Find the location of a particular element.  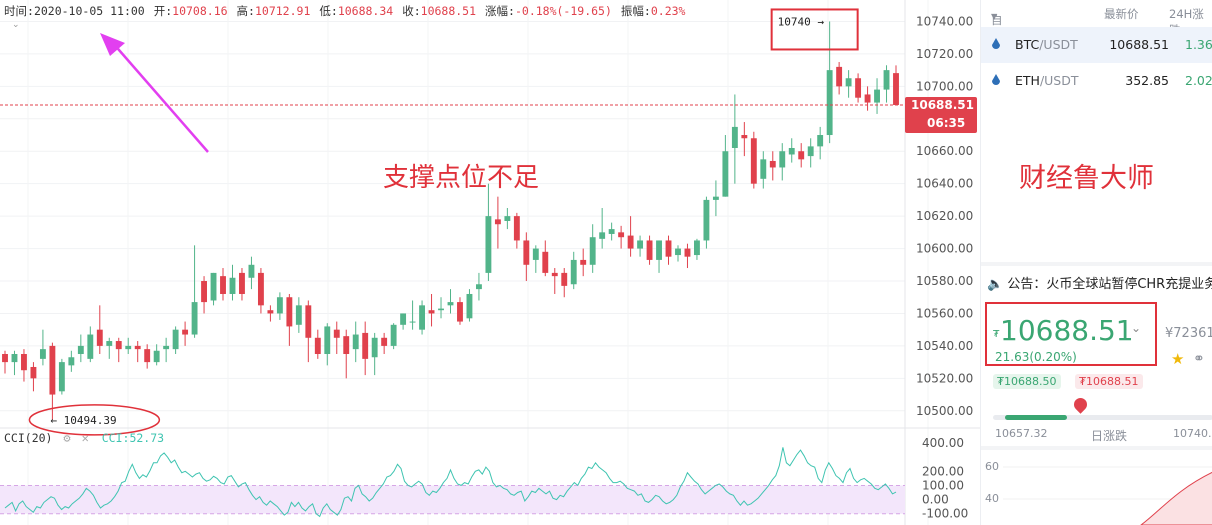

star-icon: ★ is located at coordinates (1178, 359).